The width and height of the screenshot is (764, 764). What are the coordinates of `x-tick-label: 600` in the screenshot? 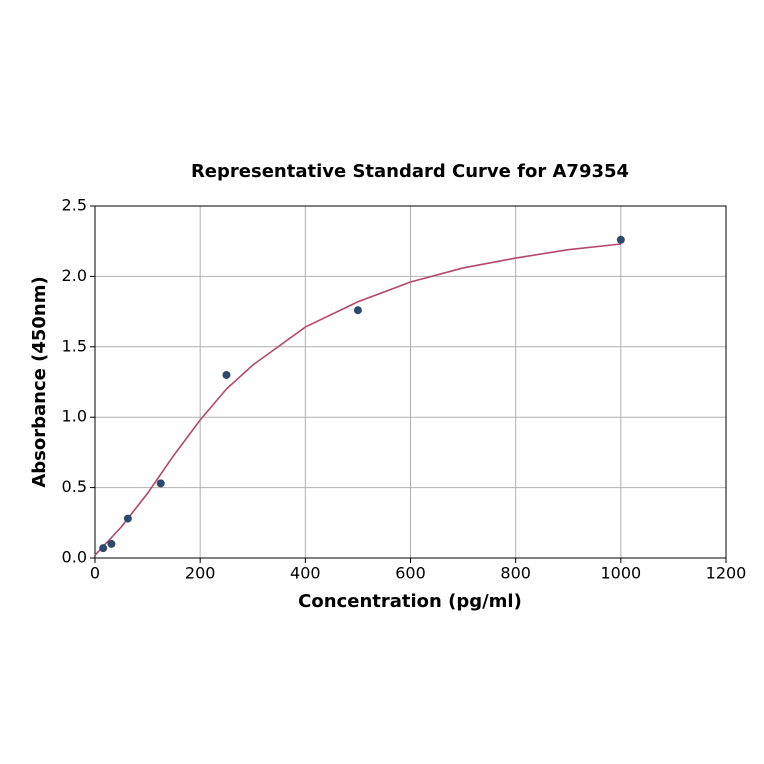 It's located at (410, 573).